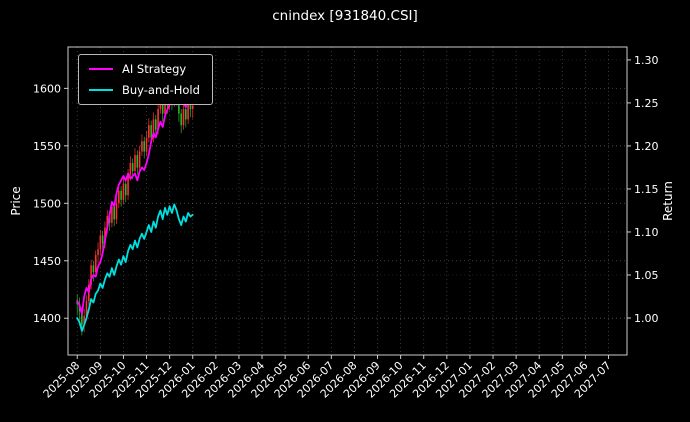 The height and width of the screenshot is (422, 690). Describe the element at coordinates (345, 16) in the screenshot. I see `chart-title: cnindex [931840.CSI]` at that location.